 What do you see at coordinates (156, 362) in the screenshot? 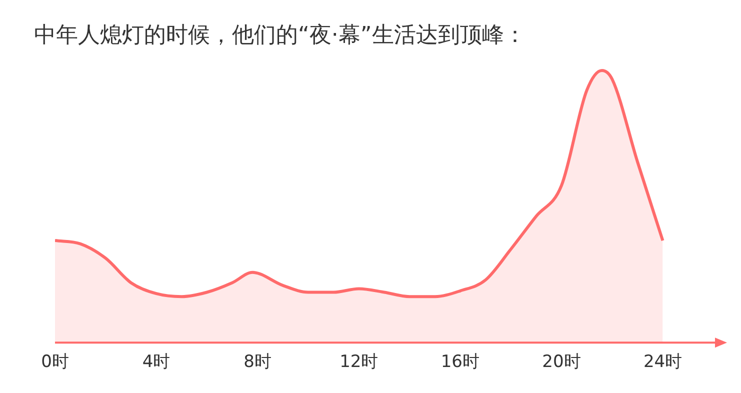
I see `x-tick-label: 4时` at bounding box center [156, 362].